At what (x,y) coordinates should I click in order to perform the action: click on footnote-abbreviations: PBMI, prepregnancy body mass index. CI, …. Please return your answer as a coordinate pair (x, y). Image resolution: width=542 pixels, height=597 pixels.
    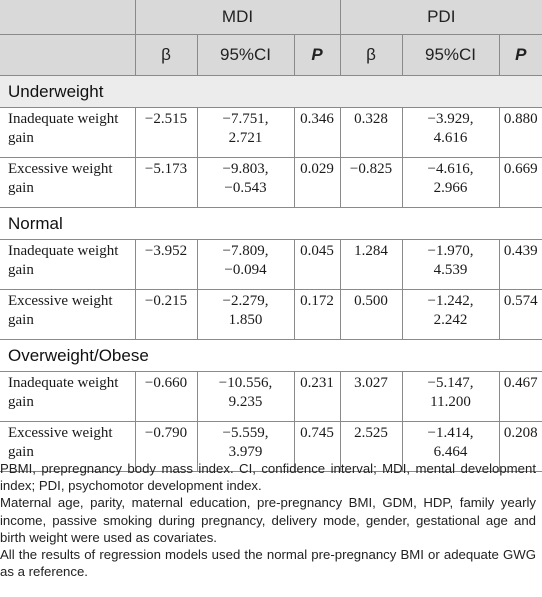
    Looking at the image, I should click on (268, 477).